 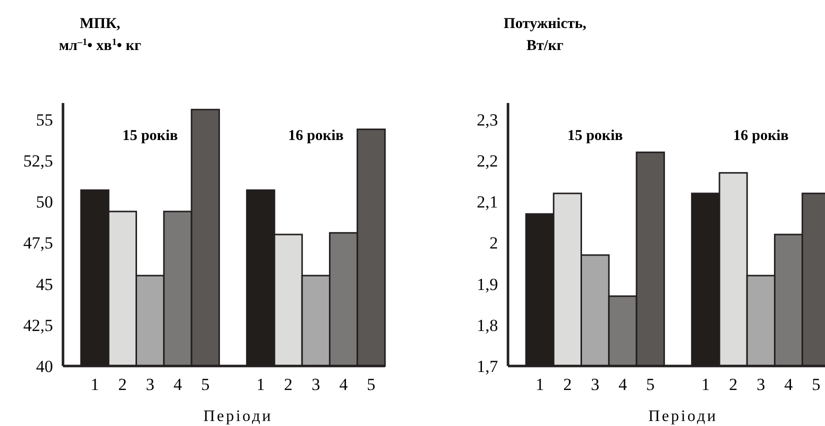 I want to click on y-tick-label: 2,1, so click(x=487, y=202).